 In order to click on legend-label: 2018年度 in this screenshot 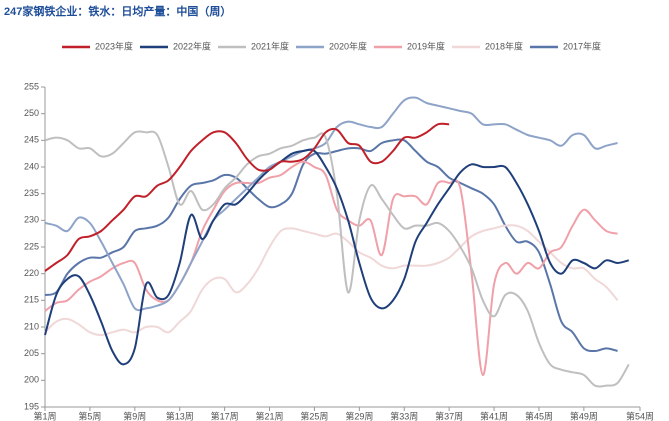, I will do `click(504, 45)`.